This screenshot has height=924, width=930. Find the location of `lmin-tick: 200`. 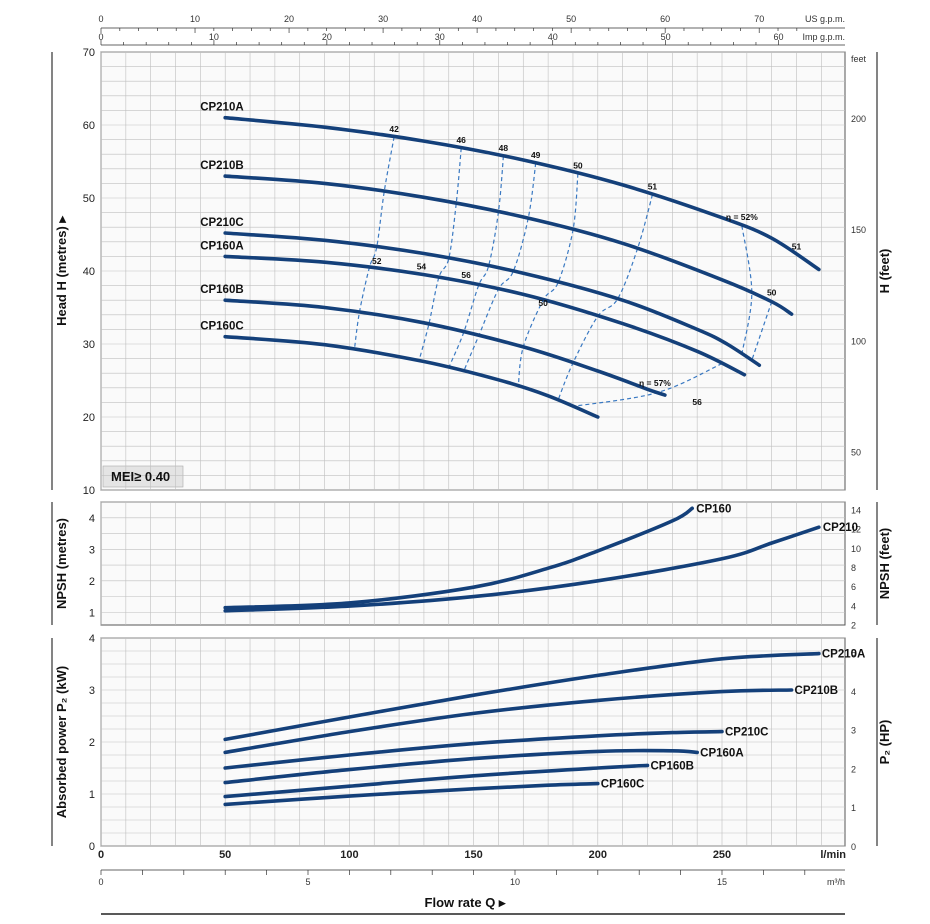

lmin-tick: 200 is located at coordinates (598, 855).